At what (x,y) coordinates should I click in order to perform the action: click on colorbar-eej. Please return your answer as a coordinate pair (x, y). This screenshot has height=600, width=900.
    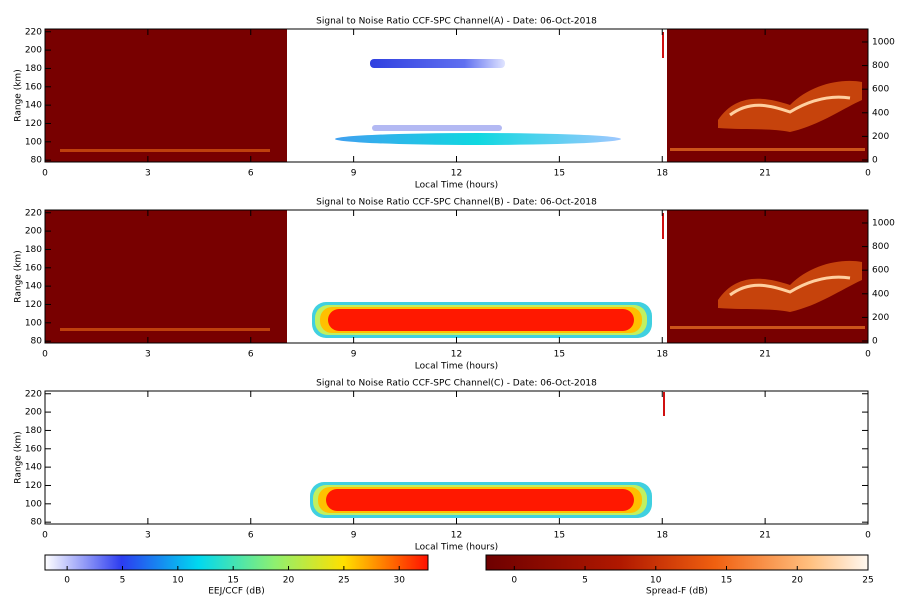
    Looking at the image, I should click on (236, 562).